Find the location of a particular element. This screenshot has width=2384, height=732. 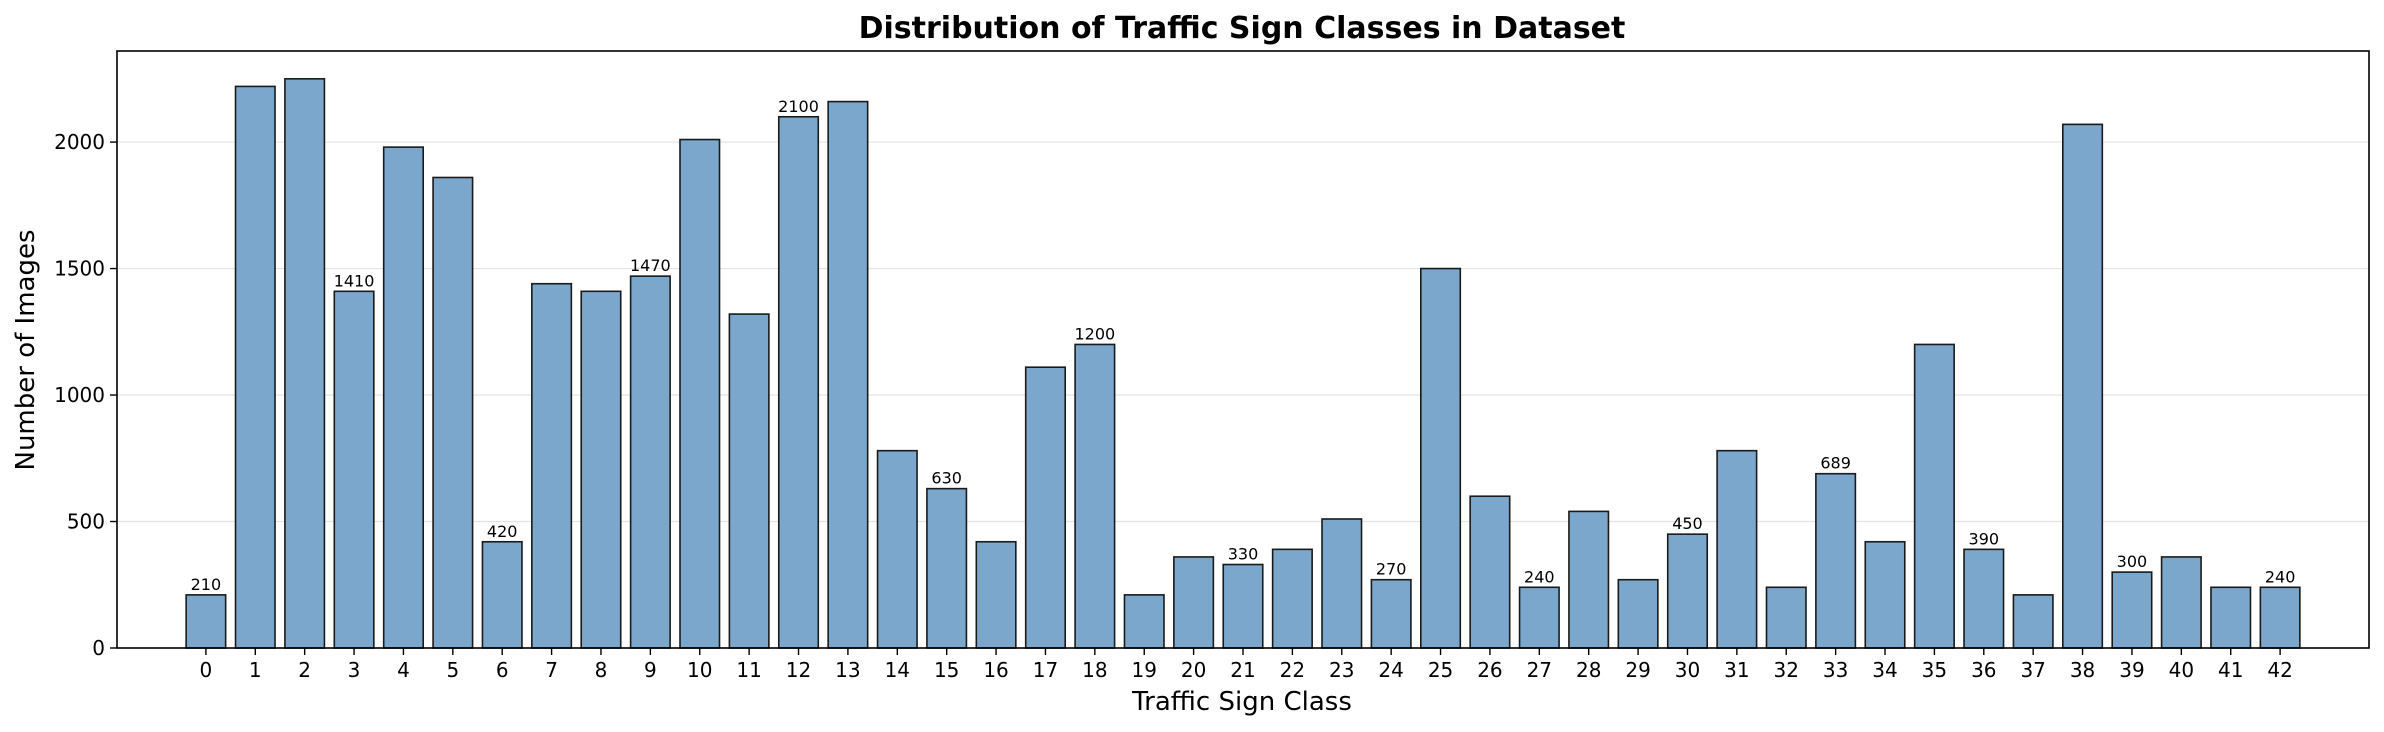

x-tick-label: 11 is located at coordinates (748, 670).